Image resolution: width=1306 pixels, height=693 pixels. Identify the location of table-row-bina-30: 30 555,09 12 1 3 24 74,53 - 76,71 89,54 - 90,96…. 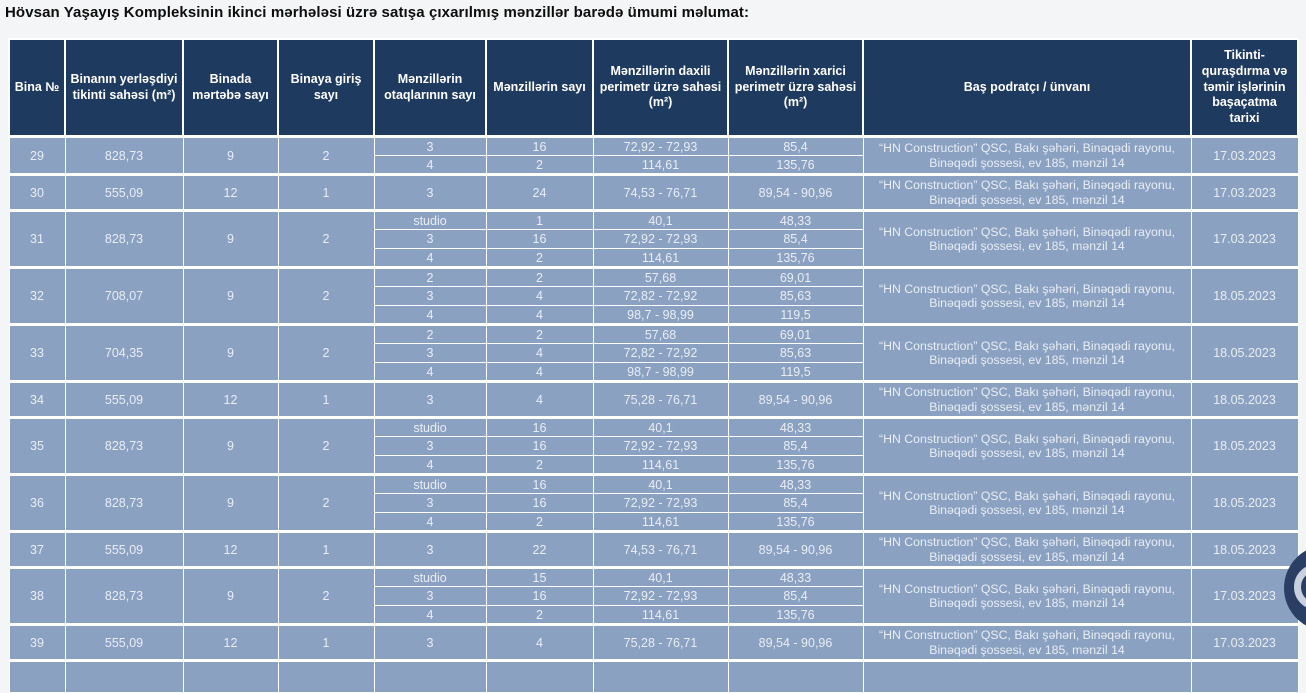
(653, 192).